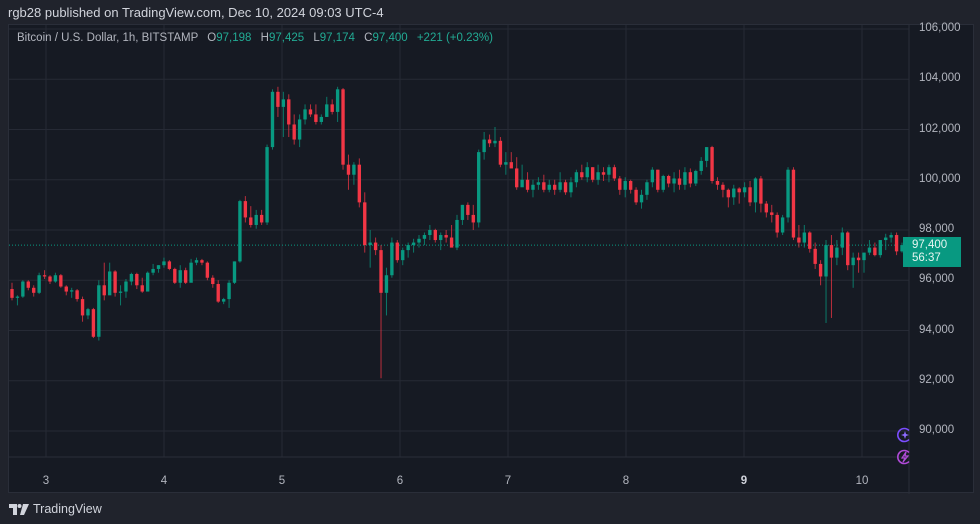 The height and width of the screenshot is (524, 980). I want to click on time-axis-label: 9, so click(744, 481).